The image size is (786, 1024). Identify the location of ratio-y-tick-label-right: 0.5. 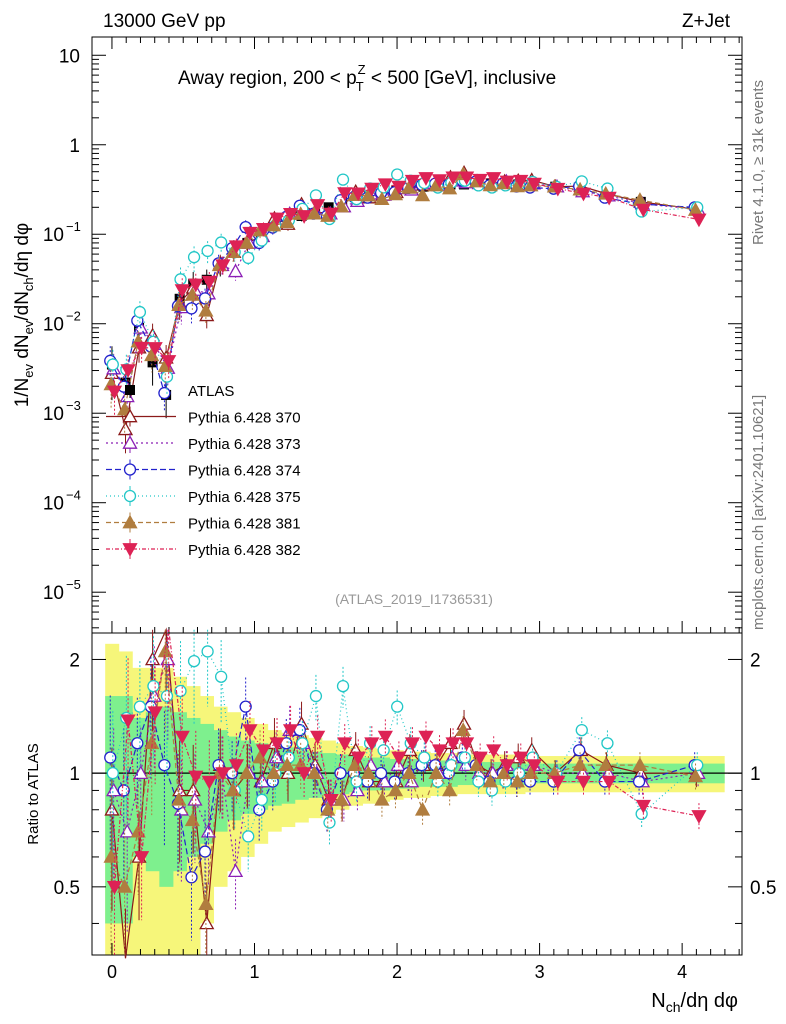
(763, 888).